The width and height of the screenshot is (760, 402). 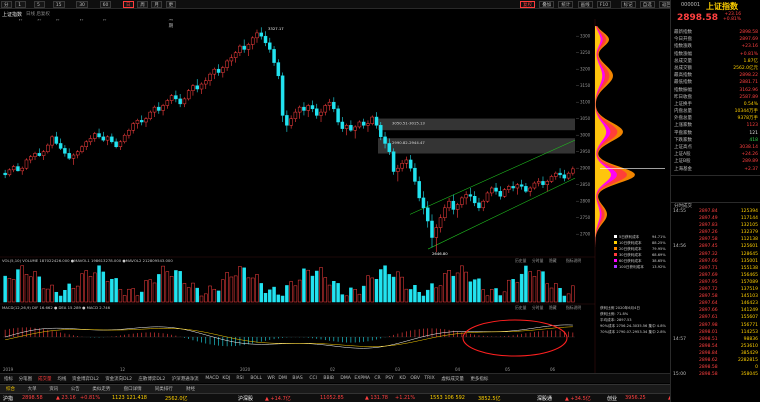 What do you see at coordinates (585, 4) in the screenshot?
I see `tool-tab: 画线` at bounding box center [585, 4].